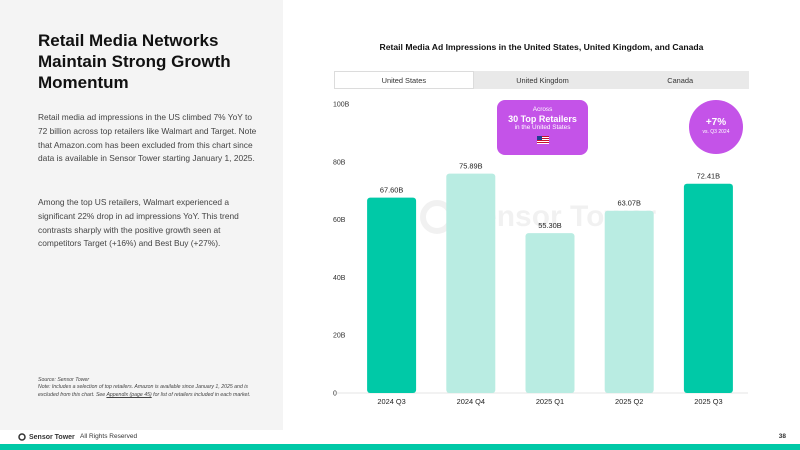  What do you see at coordinates (708, 288) in the screenshot?
I see `bar-2025-q3` at bounding box center [708, 288].